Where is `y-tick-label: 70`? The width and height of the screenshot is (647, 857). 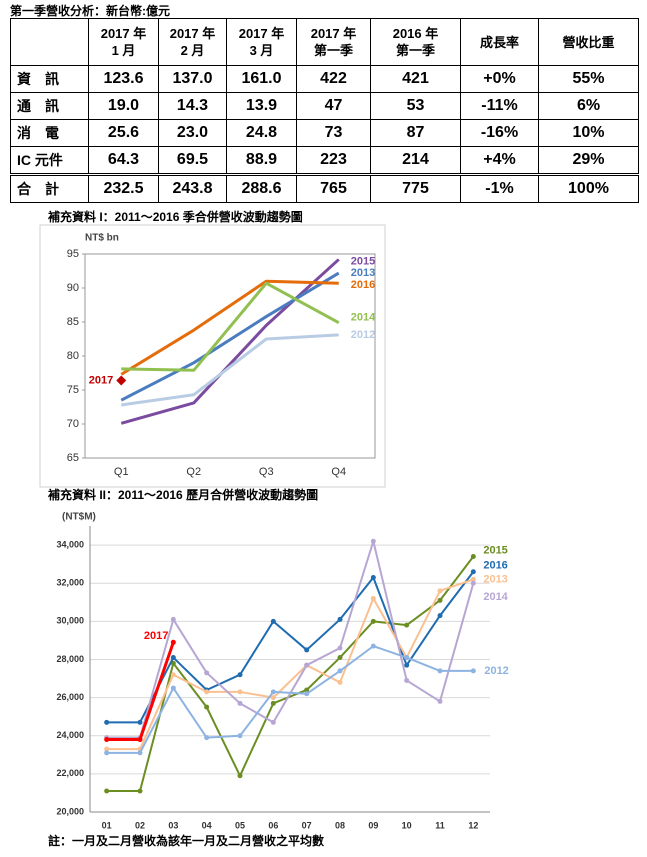
y-tick-label: 70 is located at coordinates (73, 424).